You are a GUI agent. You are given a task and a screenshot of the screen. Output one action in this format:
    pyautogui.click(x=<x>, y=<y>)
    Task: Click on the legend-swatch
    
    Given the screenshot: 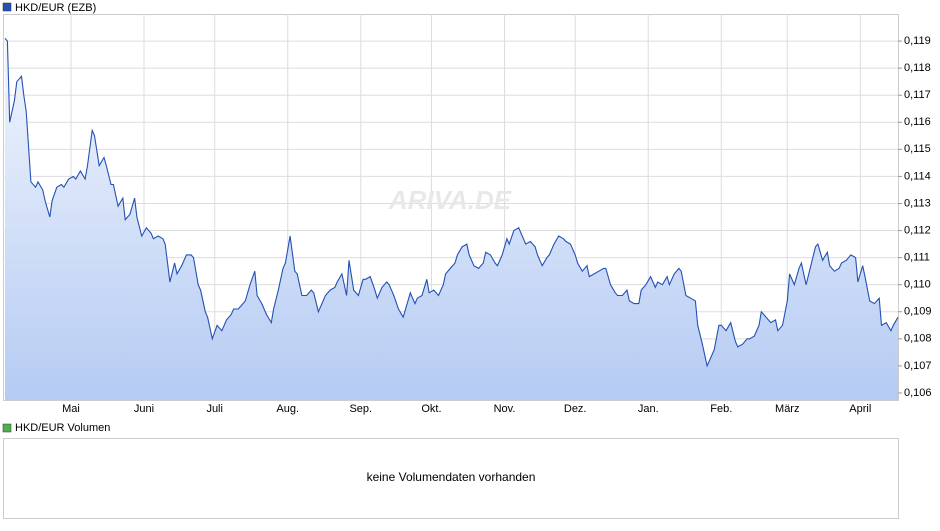 What is the action you would take?
    pyautogui.click(x=7, y=7)
    